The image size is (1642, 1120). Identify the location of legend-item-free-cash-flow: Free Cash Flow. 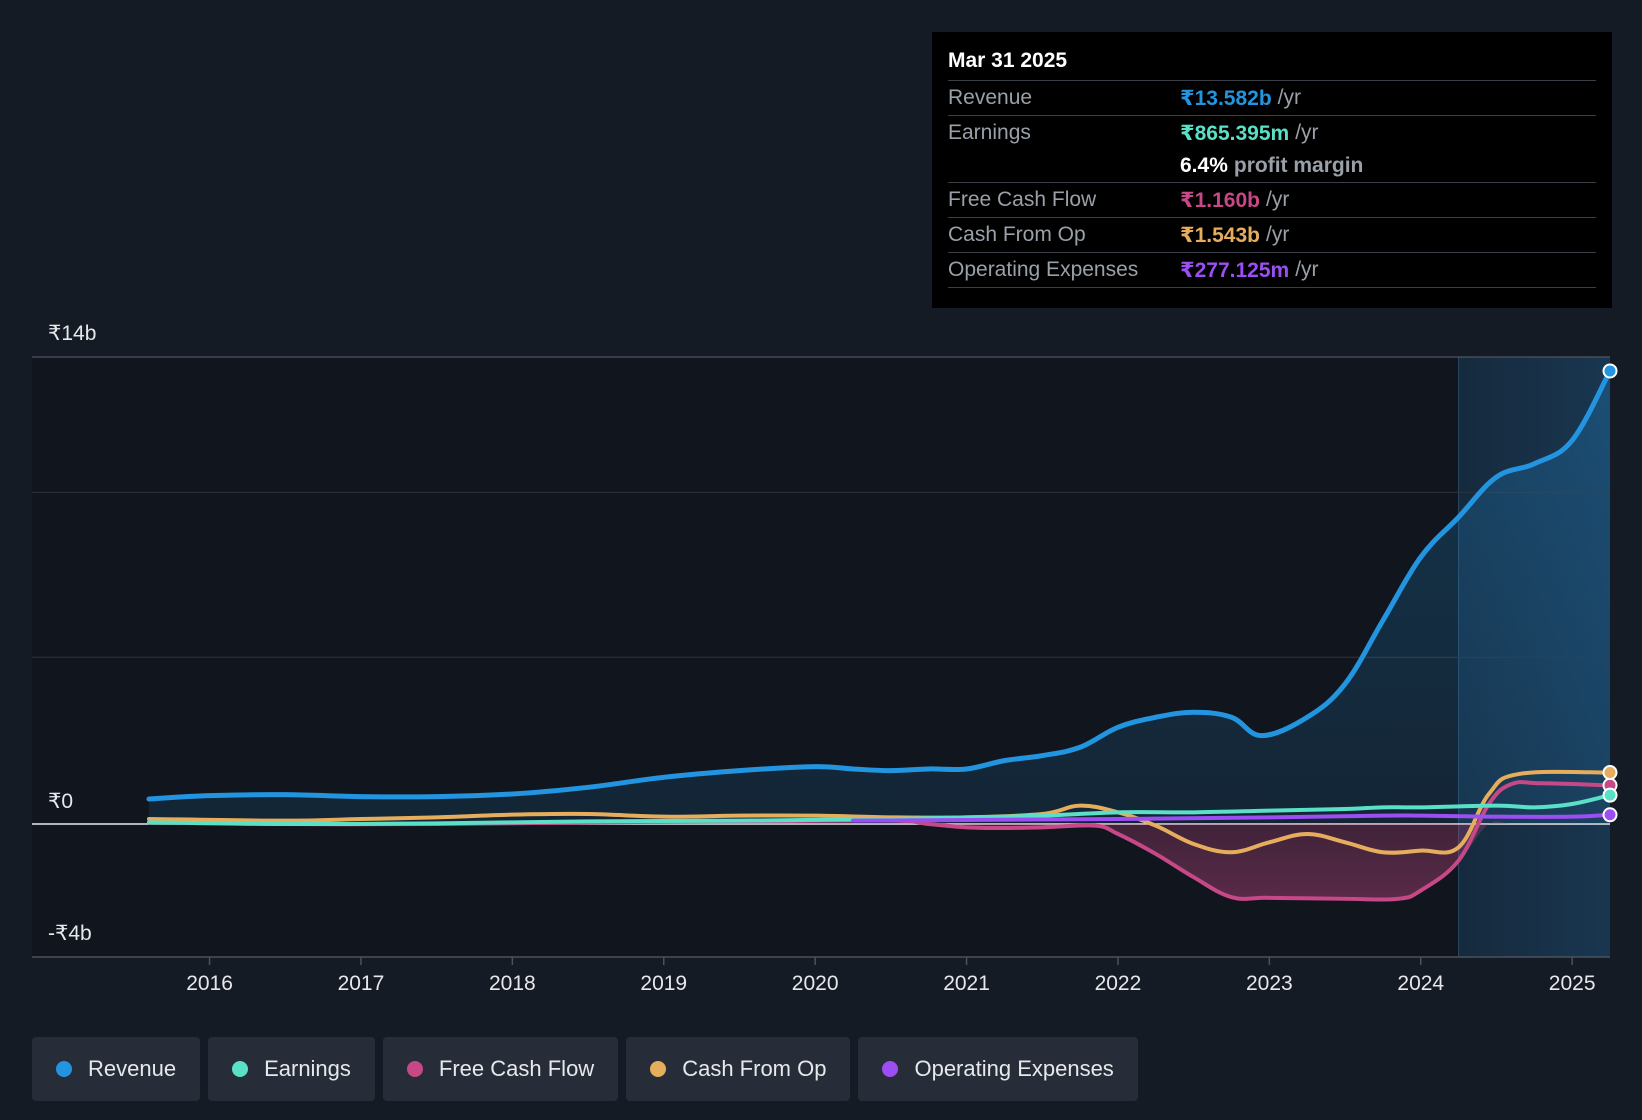
(500, 1069).